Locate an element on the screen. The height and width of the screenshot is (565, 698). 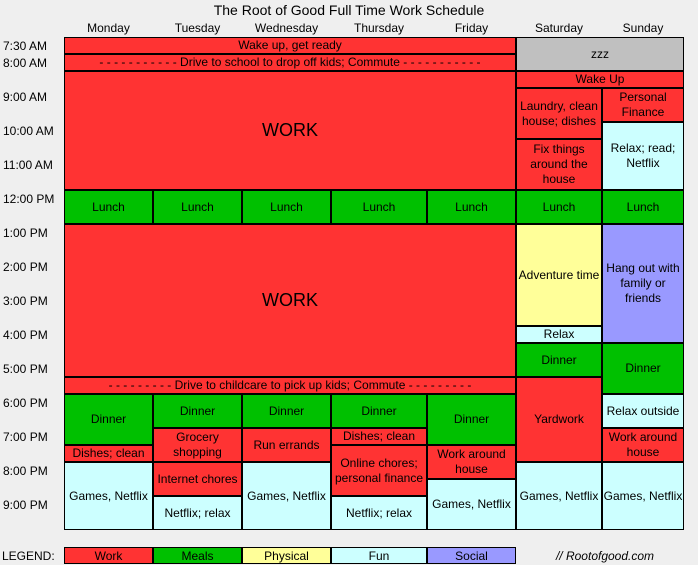
time-label: 8:00 PM is located at coordinates (25, 470).